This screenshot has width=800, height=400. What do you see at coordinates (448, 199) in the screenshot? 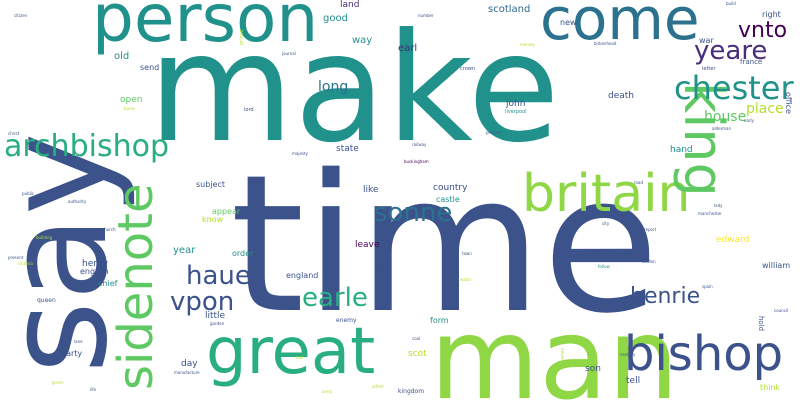
I see `word-castle: castle` at bounding box center [448, 199].